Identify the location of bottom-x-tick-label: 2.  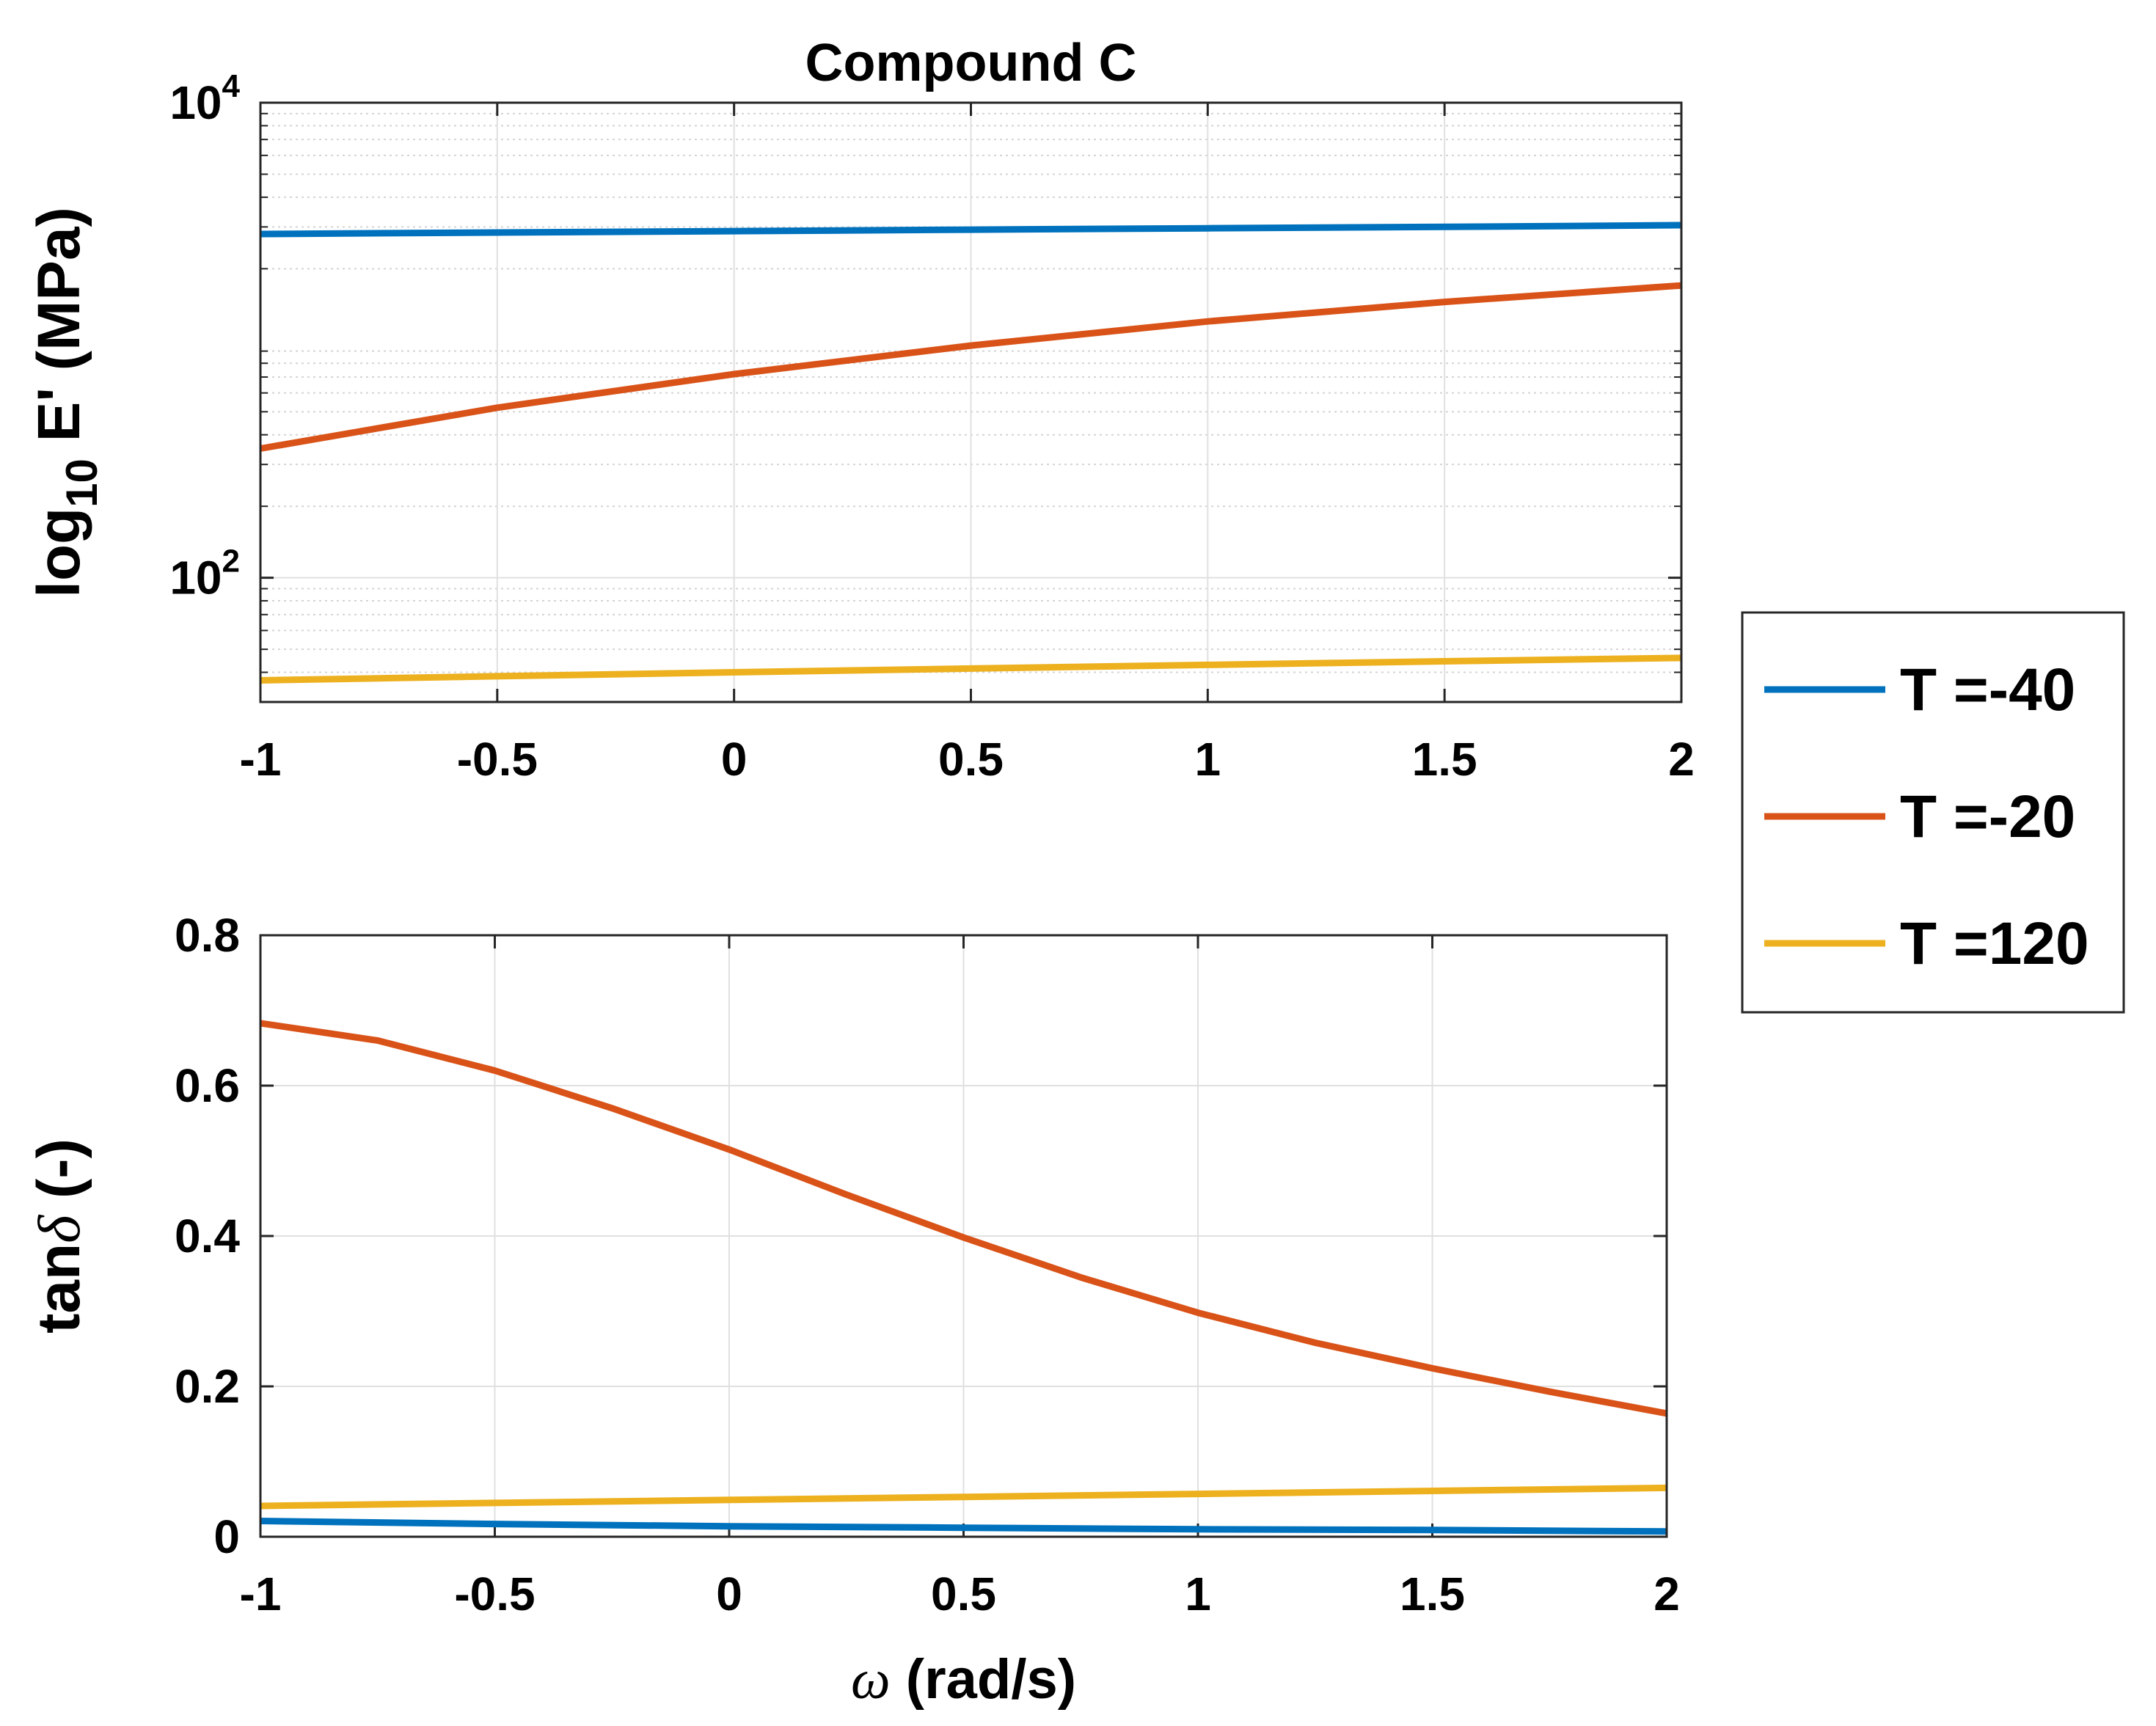
(1667, 1594).